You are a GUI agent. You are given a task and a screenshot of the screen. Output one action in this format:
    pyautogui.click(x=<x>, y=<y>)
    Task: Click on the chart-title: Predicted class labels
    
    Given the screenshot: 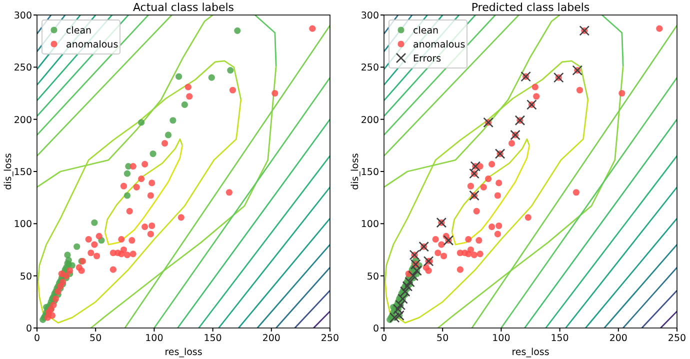 What is the action you would take?
    pyautogui.click(x=530, y=7)
    